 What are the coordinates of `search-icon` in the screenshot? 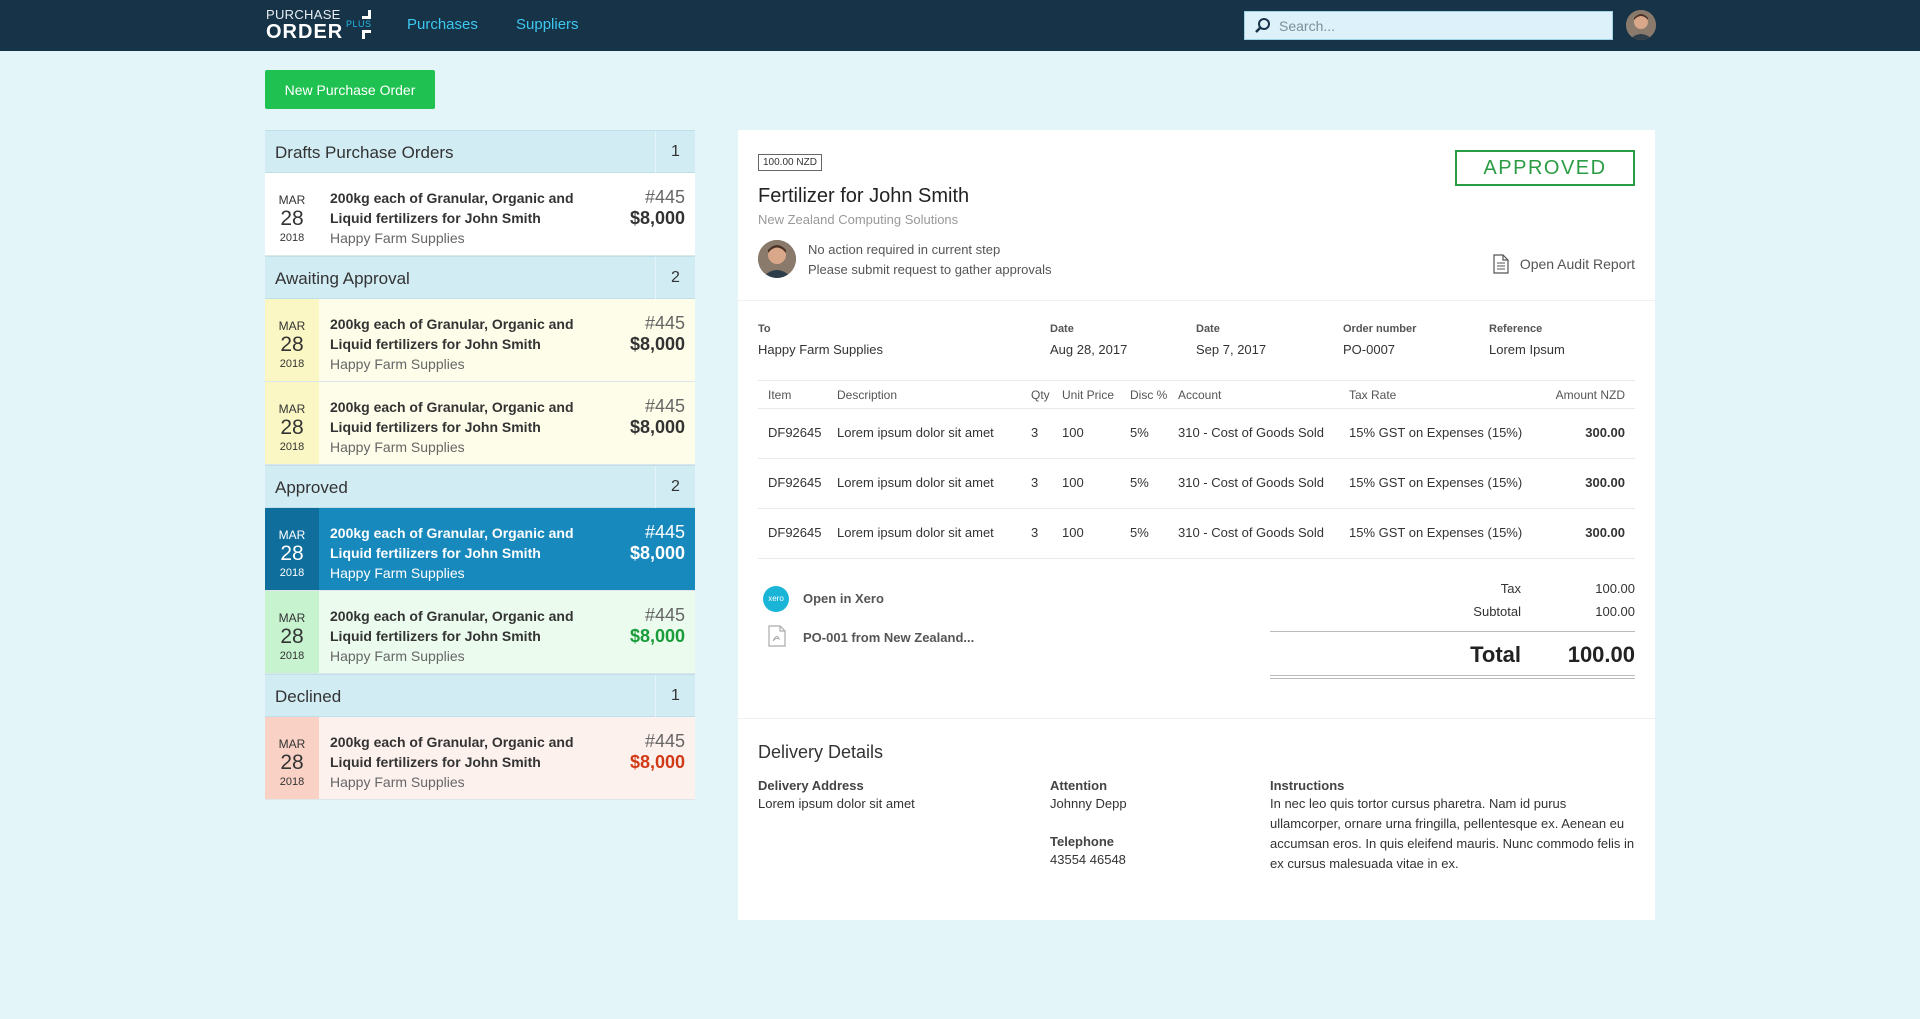 It's located at (1262, 25).